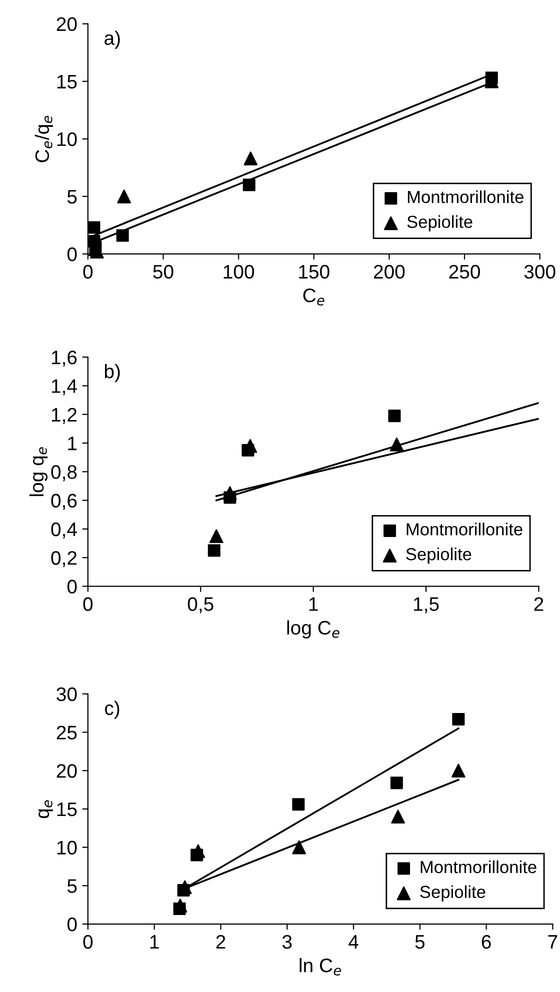  What do you see at coordinates (43, 139) in the screenshot?
I see `y-axis-title: C$_{e}$/q$_{e}$` at bounding box center [43, 139].